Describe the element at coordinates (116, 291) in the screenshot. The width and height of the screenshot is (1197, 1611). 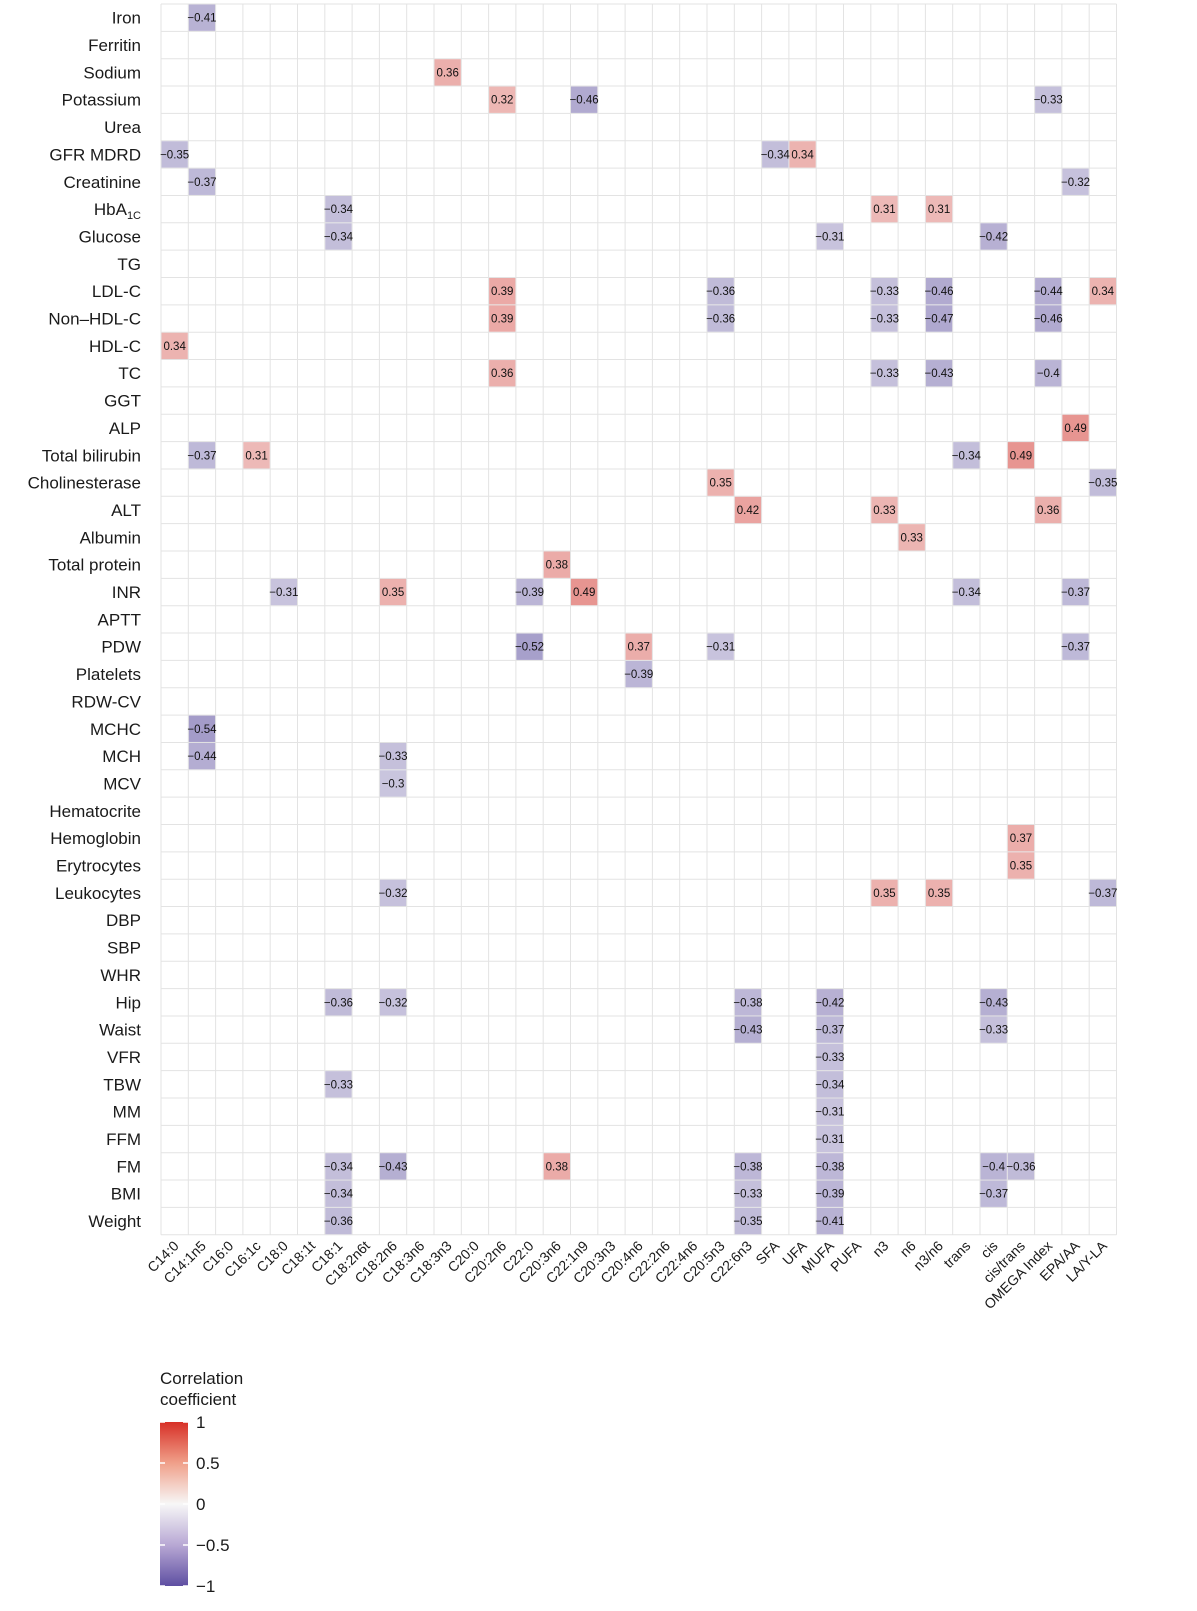
I see `row-label-ldl-c: LDL-C` at that location.